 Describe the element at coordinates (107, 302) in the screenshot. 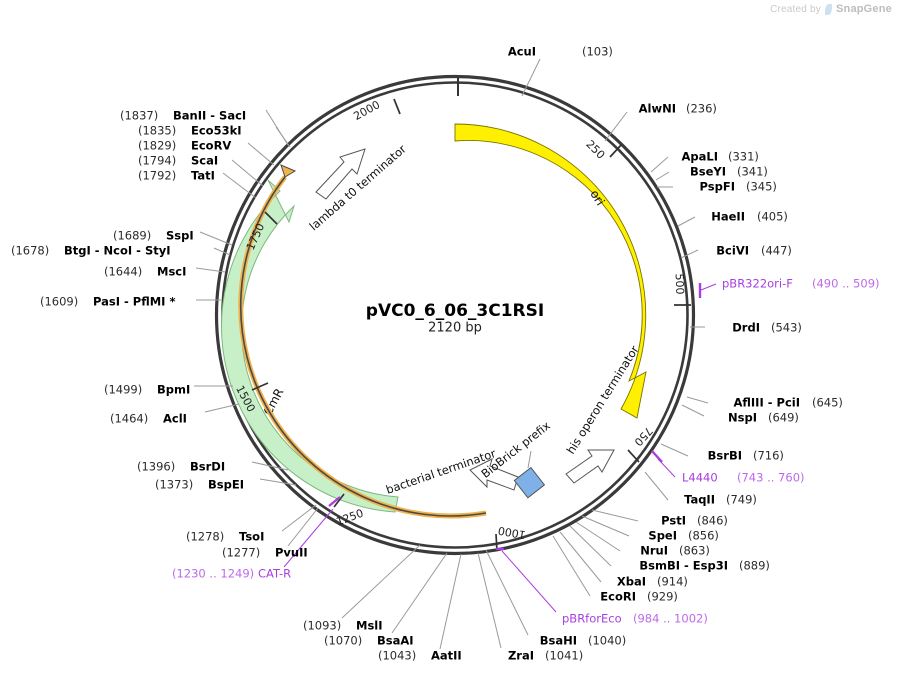

I see `site-label-pasi-pflmi: (1609) PasI - PflMI *` at that location.